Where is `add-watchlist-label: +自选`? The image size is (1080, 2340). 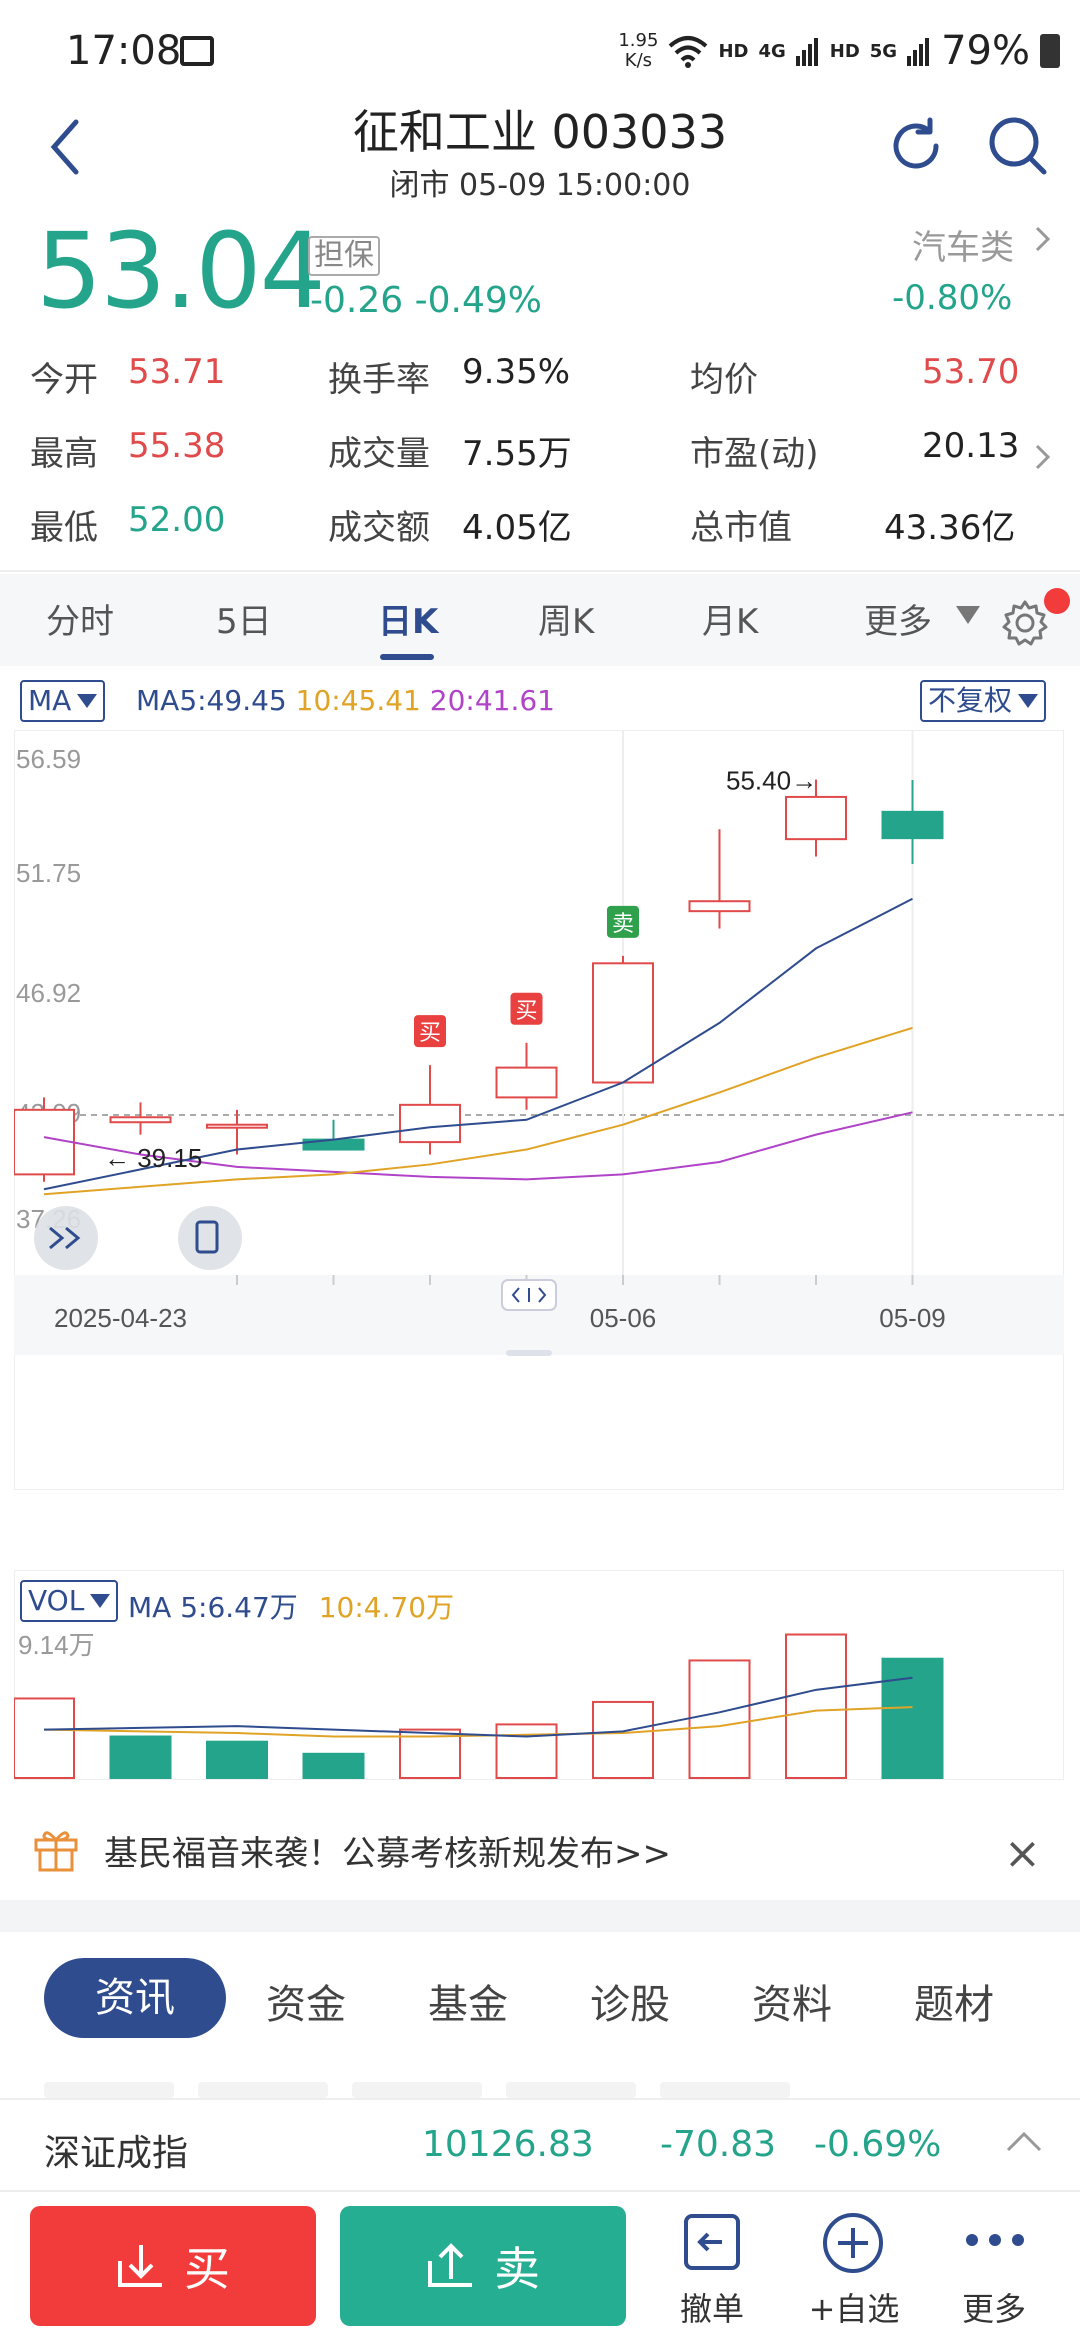
add-watchlist-label: +自选 is located at coordinates (854, 2309).